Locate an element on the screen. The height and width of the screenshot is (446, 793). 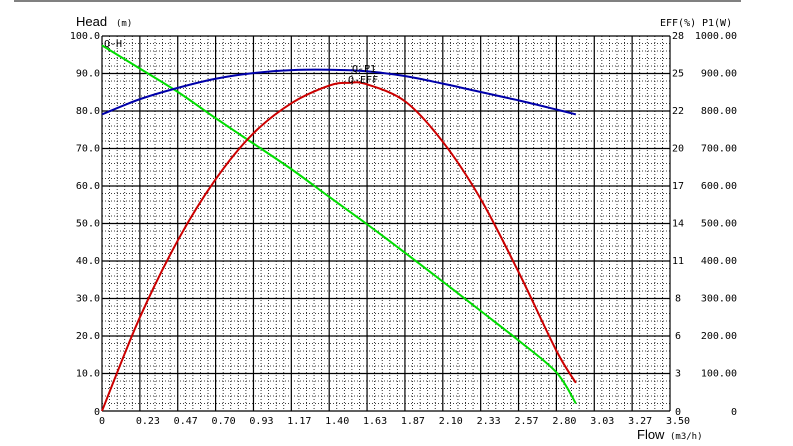
y-left-tick-label: 20.0 is located at coordinates (88, 336).